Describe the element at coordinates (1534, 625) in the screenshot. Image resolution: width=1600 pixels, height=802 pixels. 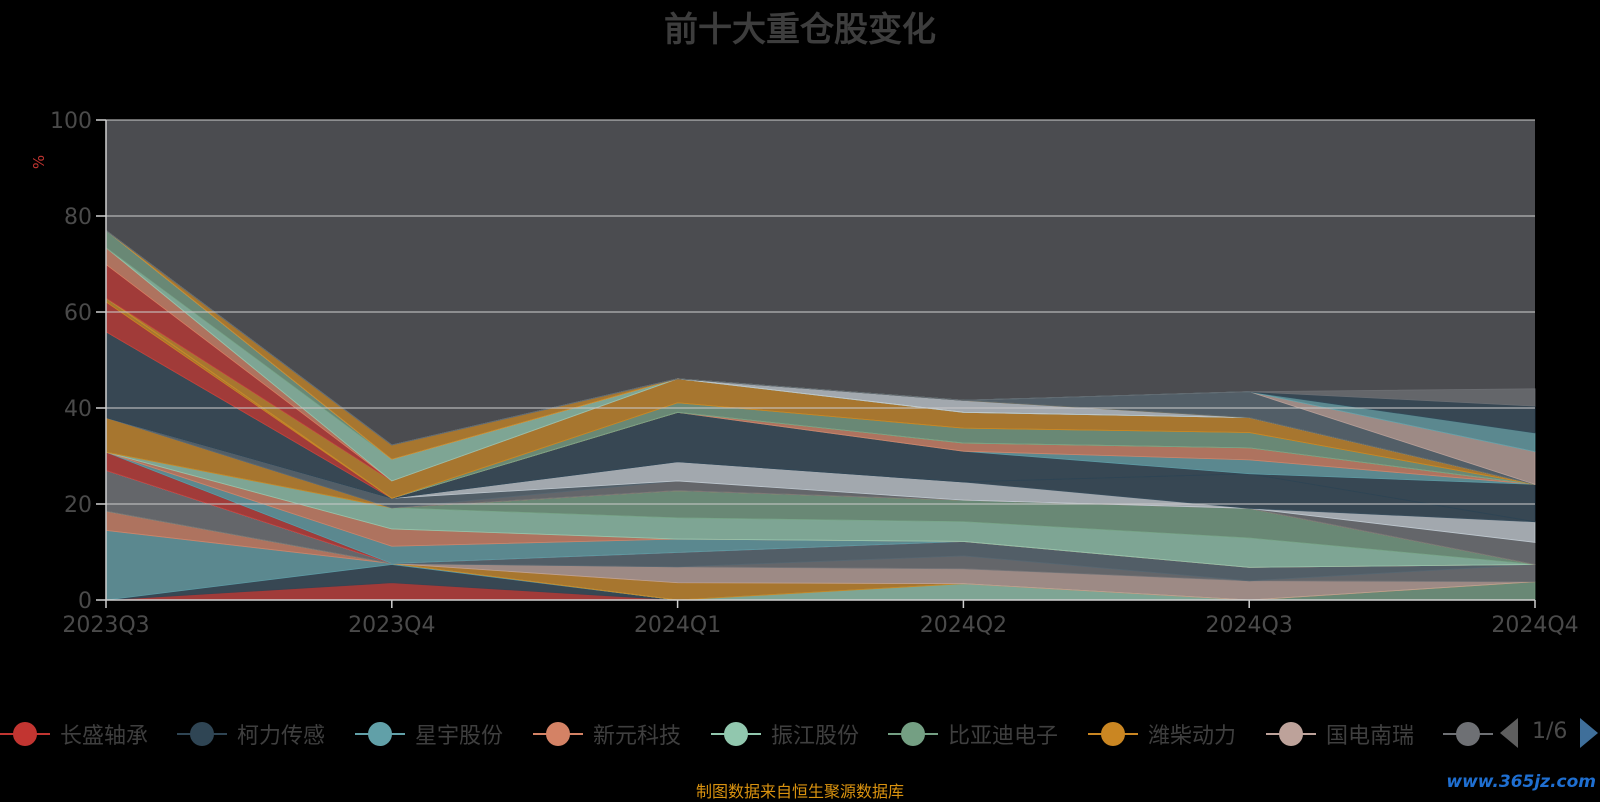
I see `x-tick-label: 2024Q4` at that location.